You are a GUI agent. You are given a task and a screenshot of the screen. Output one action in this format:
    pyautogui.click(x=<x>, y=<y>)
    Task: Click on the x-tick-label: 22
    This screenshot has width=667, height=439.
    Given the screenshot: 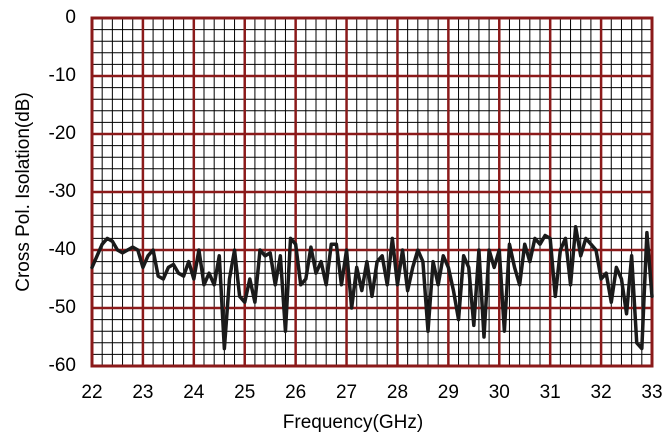 What is the action you would take?
    pyautogui.click(x=91, y=392)
    